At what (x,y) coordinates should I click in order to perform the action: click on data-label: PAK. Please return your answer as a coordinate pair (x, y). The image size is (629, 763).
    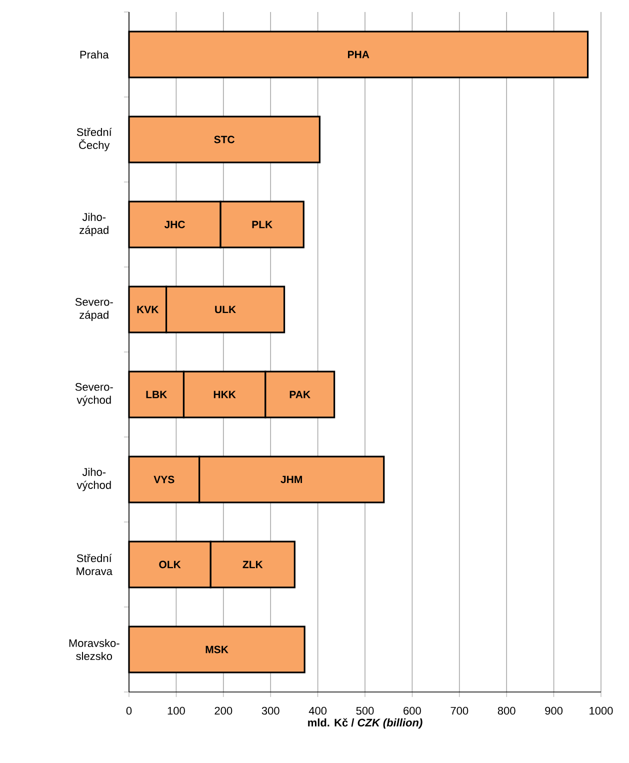
    Looking at the image, I should click on (300, 394).